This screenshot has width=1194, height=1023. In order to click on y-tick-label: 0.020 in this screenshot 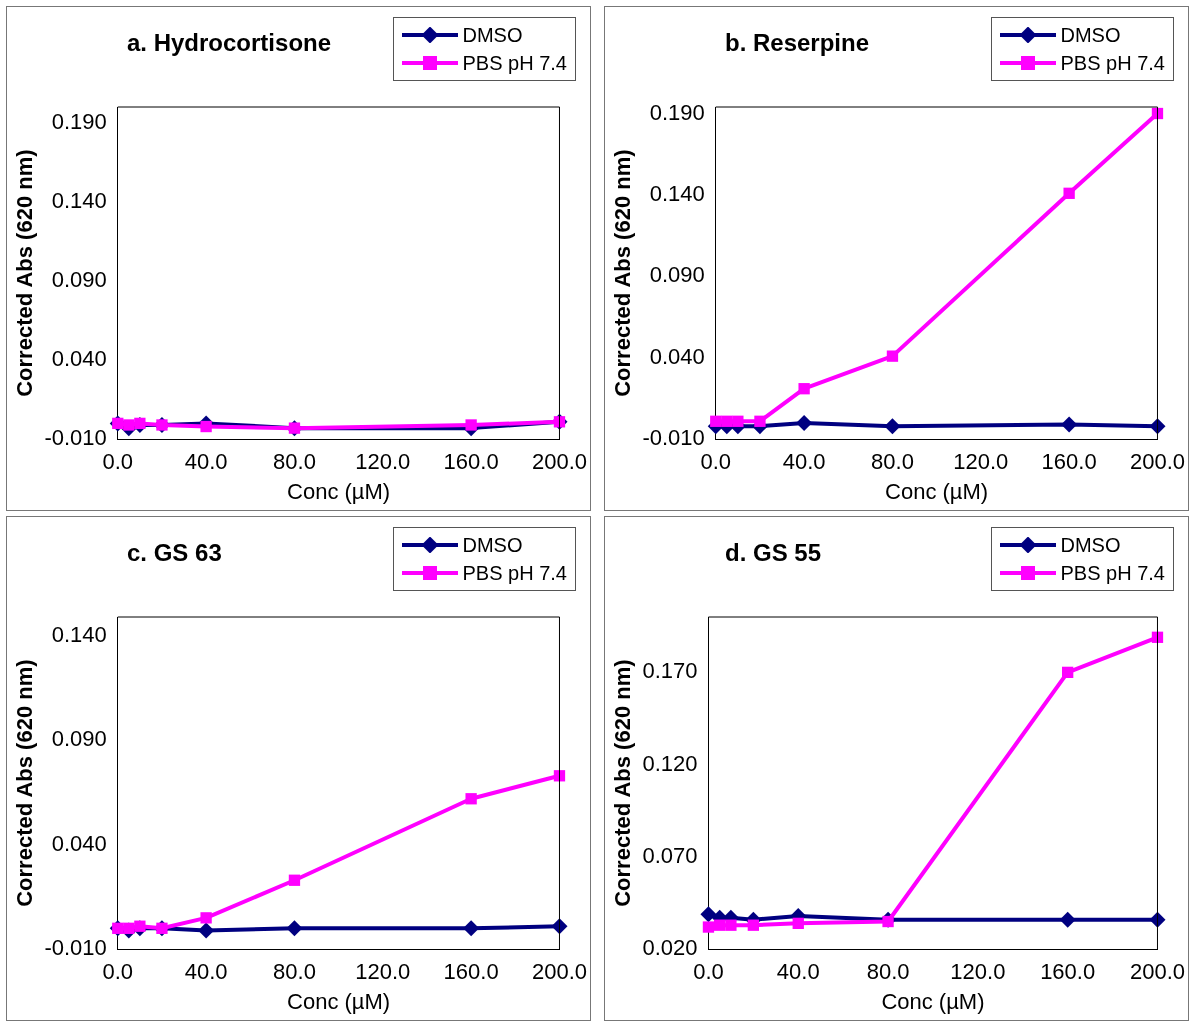, I will do `click(670, 948)`.